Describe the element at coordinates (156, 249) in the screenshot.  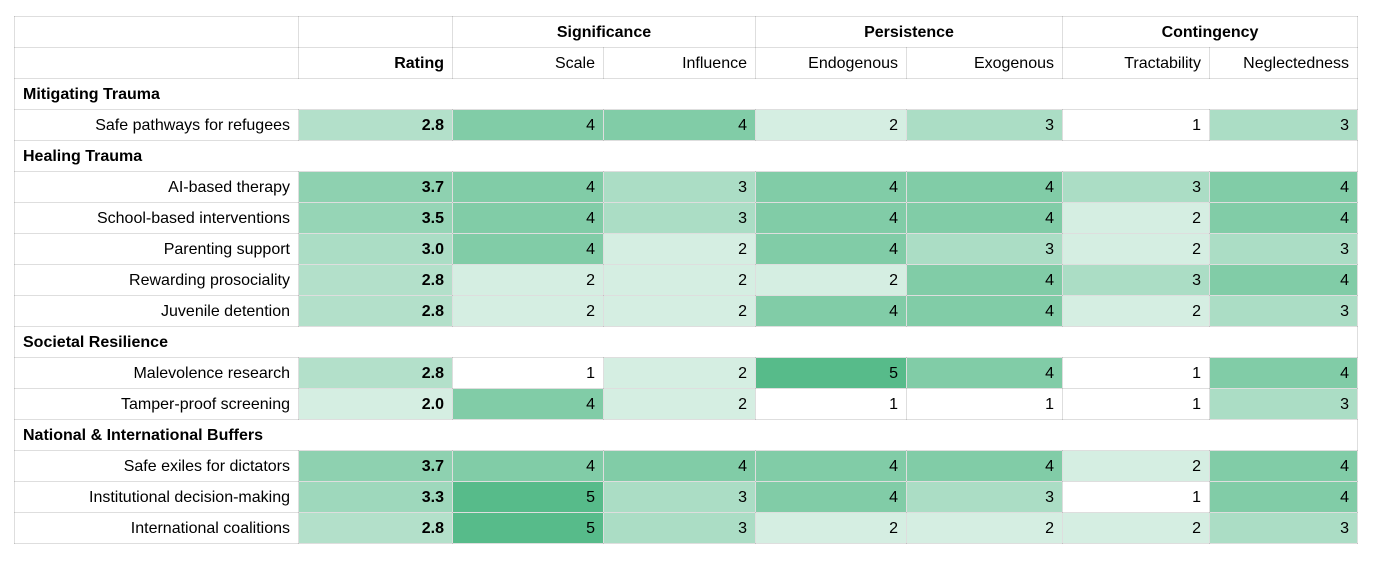
I see `row-label: Parenting support` at that location.